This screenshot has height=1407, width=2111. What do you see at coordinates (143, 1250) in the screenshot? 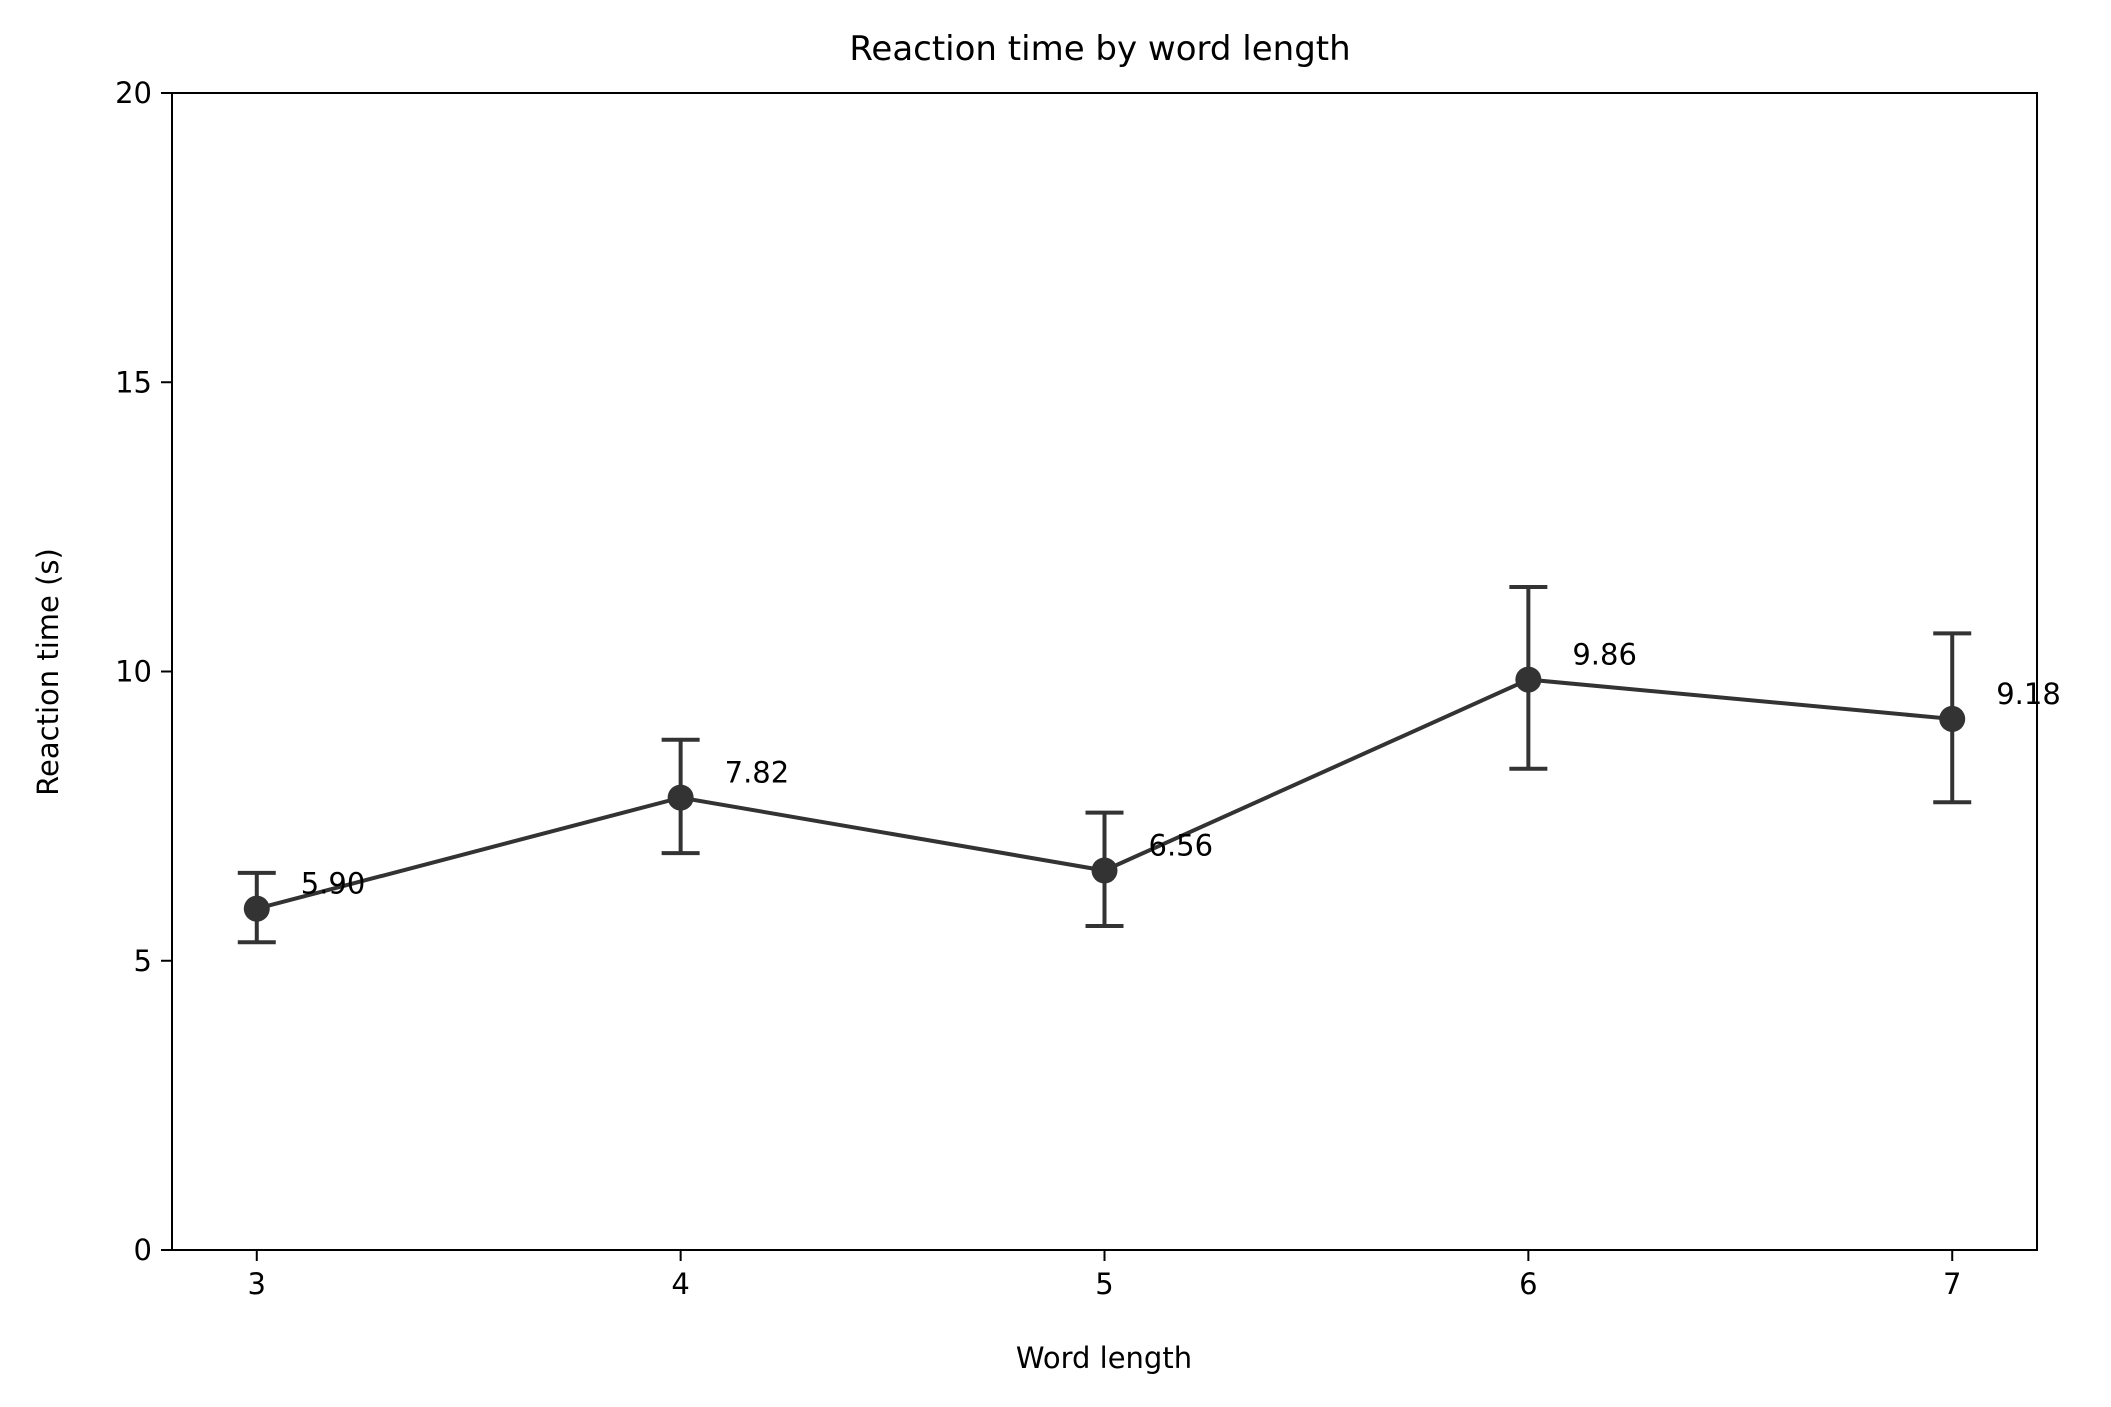
I see `y-tick-label: 0` at bounding box center [143, 1250].